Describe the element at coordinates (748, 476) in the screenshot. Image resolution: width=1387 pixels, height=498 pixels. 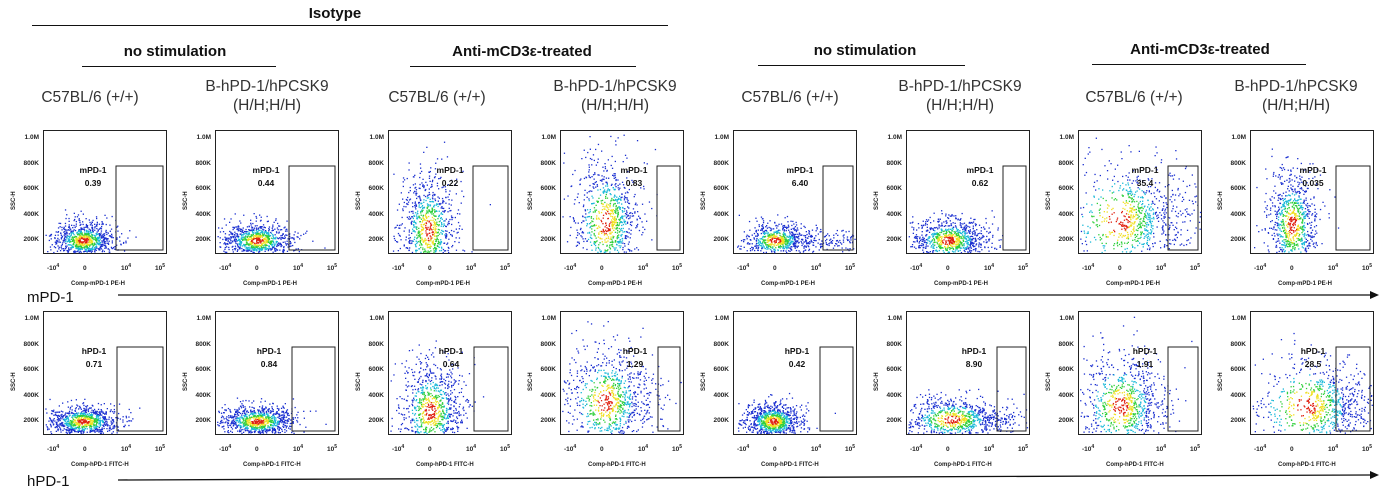
I see `hpd1-axis-arrow` at that location.